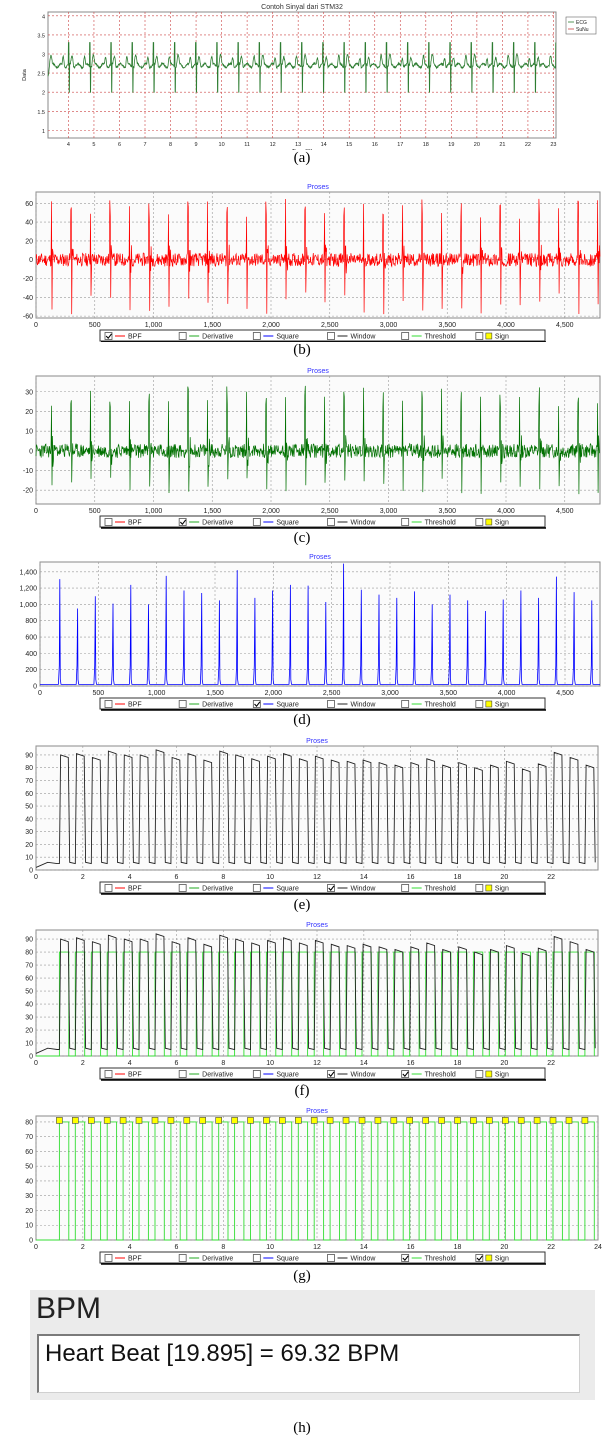  I want to click on y-tick-label: 50, so click(29, 807).